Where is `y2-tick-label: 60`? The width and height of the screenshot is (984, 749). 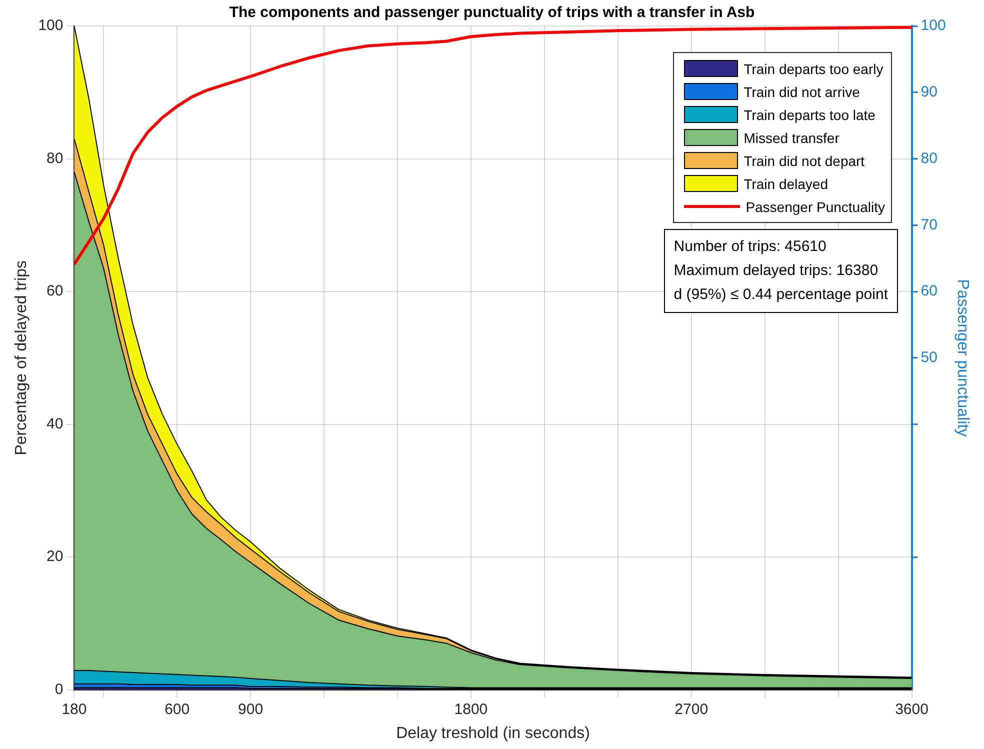 y2-tick-label: 60 is located at coordinates (929, 291).